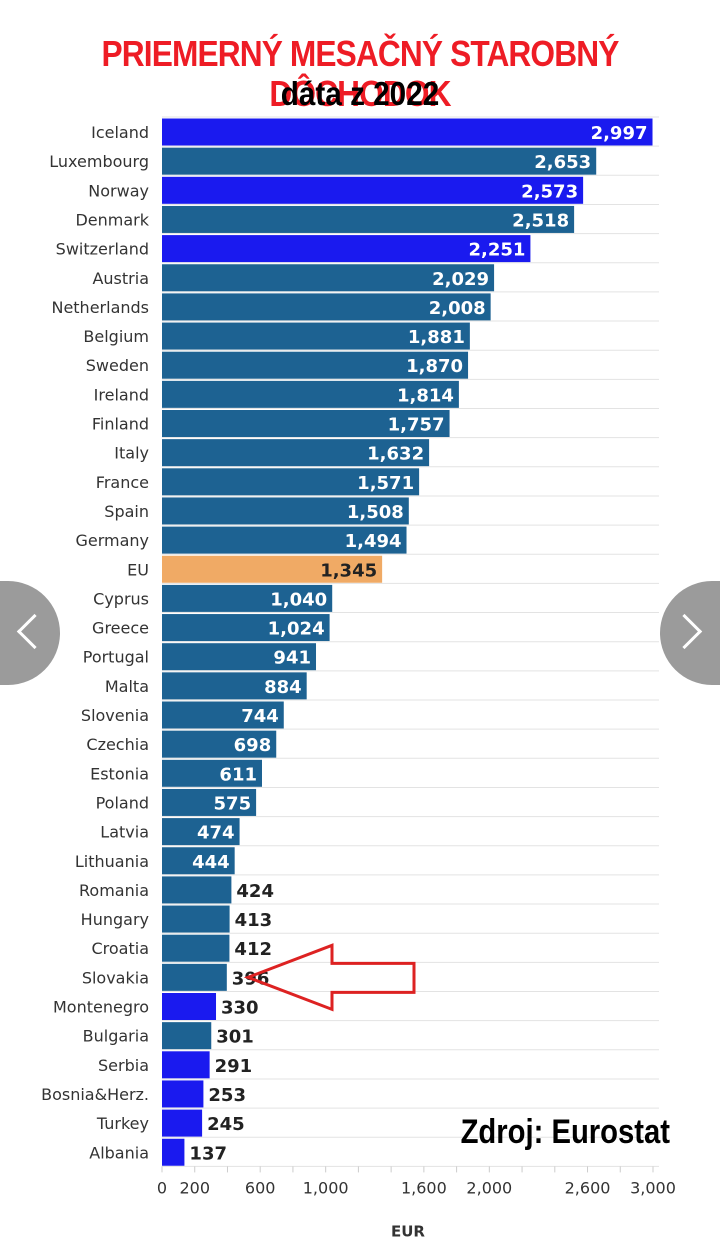 The width and height of the screenshot is (720, 1248). What do you see at coordinates (619, 133) in the screenshot?
I see `data-label: 2,997` at bounding box center [619, 133].